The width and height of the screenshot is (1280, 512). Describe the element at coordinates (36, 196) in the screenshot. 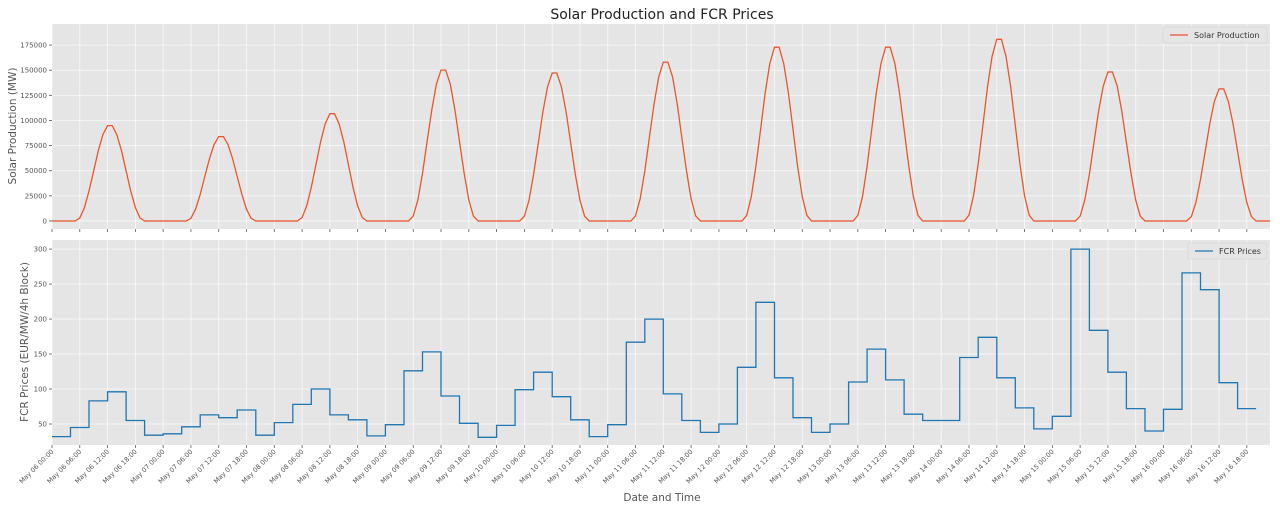

I see `solar-y-tick-label: 25000` at that location.